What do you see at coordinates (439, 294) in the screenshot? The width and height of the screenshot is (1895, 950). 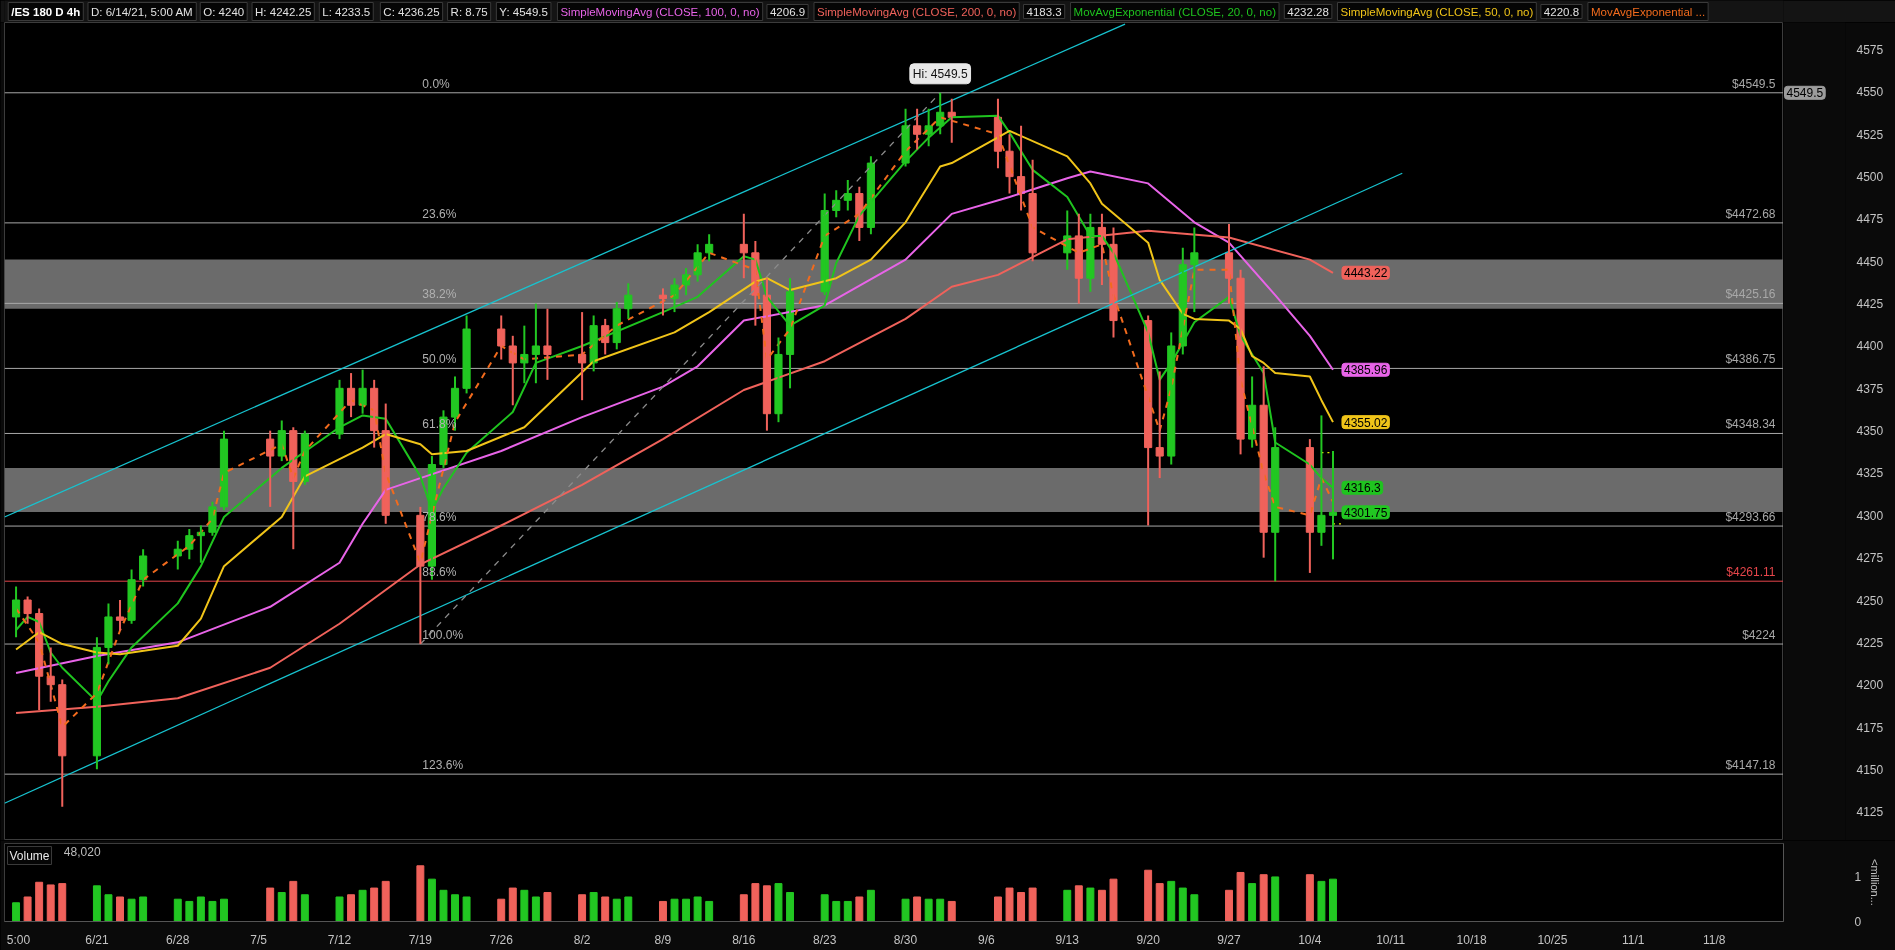 I see `annotation: 38.2%` at bounding box center [439, 294].